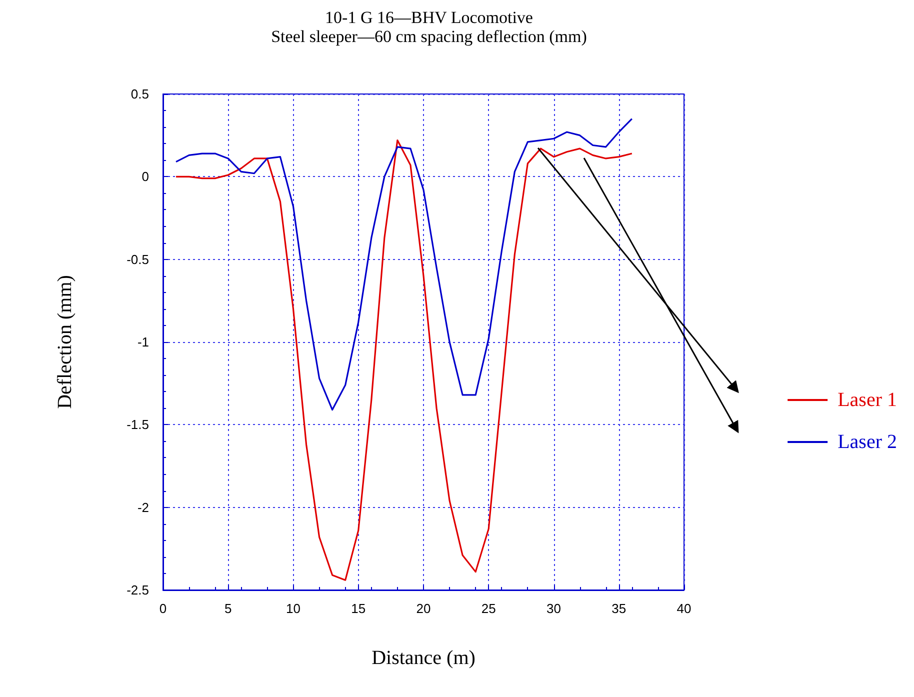 This screenshot has width=914, height=697. What do you see at coordinates (429, 17) in the screenshot?
I see `chart-title: 10-1 G 16—BHV Locomotive` at bounding box center [429, 17].